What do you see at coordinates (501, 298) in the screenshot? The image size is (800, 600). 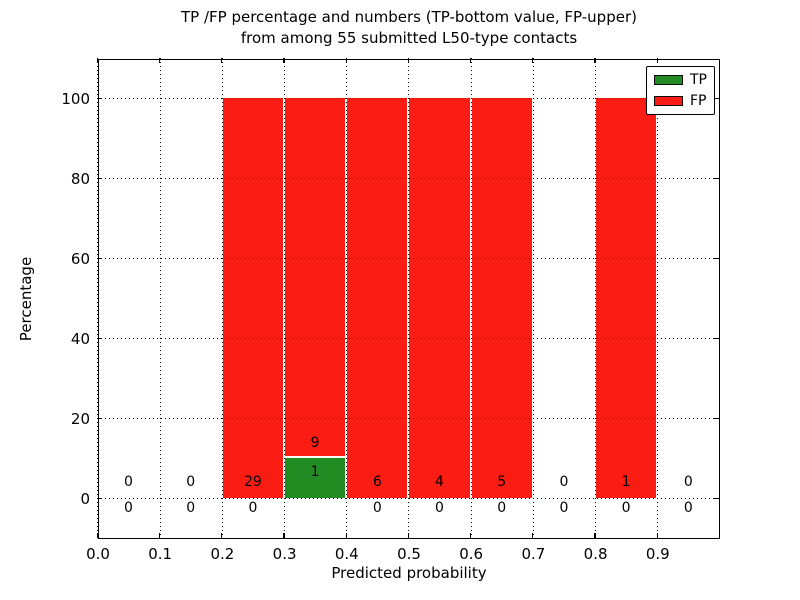 I see `fp-bar-0.6-0.7` at bounding box center [501, 298].